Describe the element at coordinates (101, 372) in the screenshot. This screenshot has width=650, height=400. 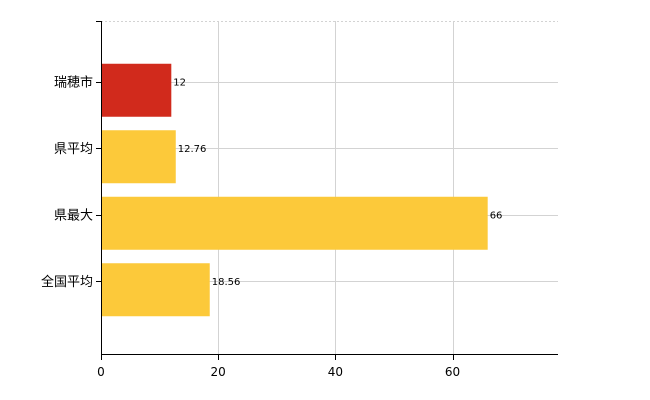
I see `x-tick-label-0: 0` at that location.